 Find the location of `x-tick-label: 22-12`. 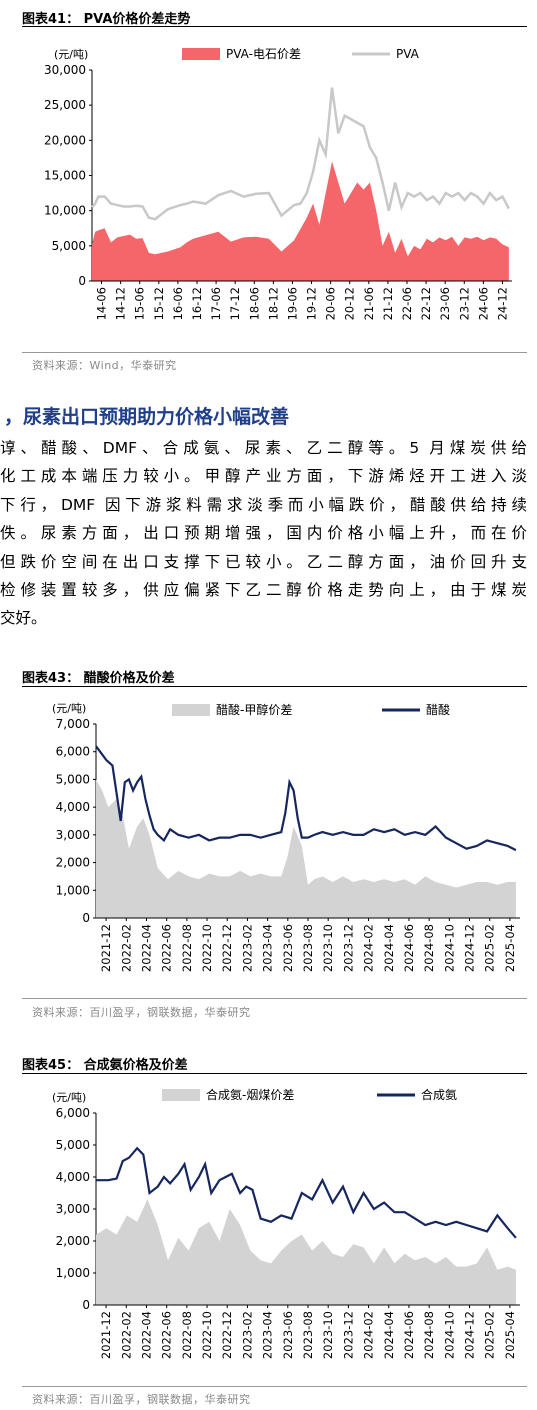

x-tick-label: 22-12 is located at coordinates (426, 303).